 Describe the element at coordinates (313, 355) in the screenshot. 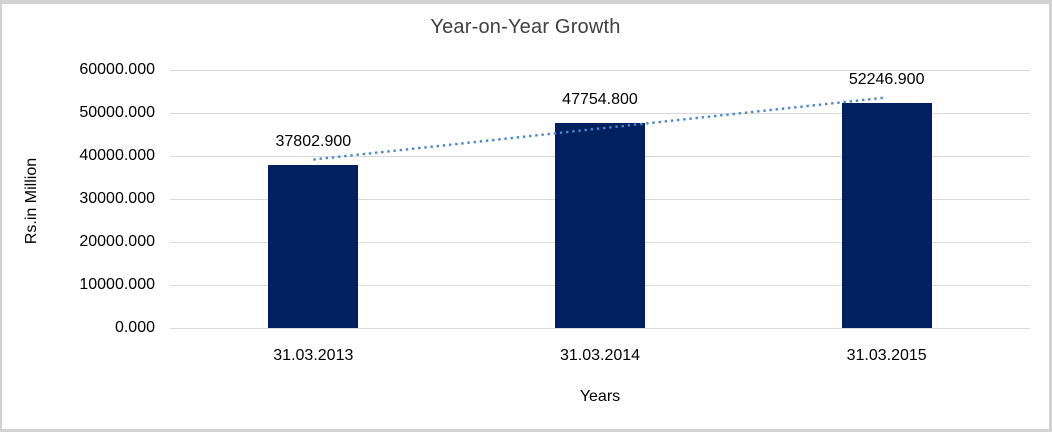

I see `x-tick-label: 31.03.2013` at that location.